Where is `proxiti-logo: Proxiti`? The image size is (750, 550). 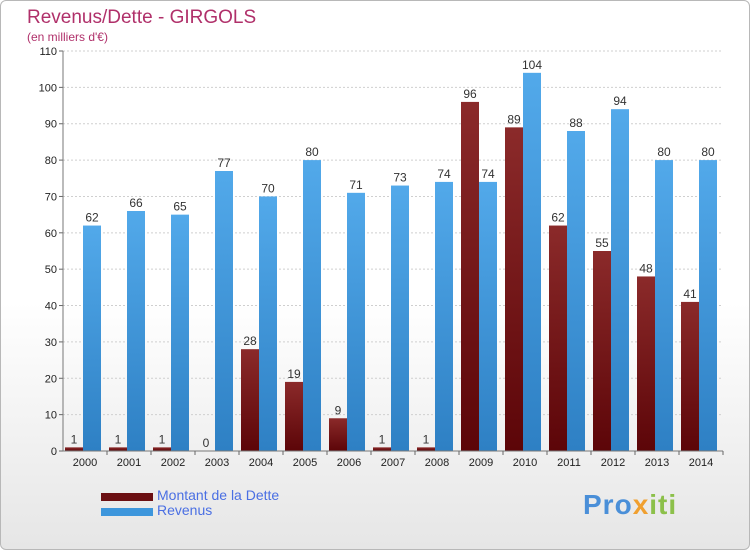
proxiti-logo: Proxiti is located at coordinates (630, 504).